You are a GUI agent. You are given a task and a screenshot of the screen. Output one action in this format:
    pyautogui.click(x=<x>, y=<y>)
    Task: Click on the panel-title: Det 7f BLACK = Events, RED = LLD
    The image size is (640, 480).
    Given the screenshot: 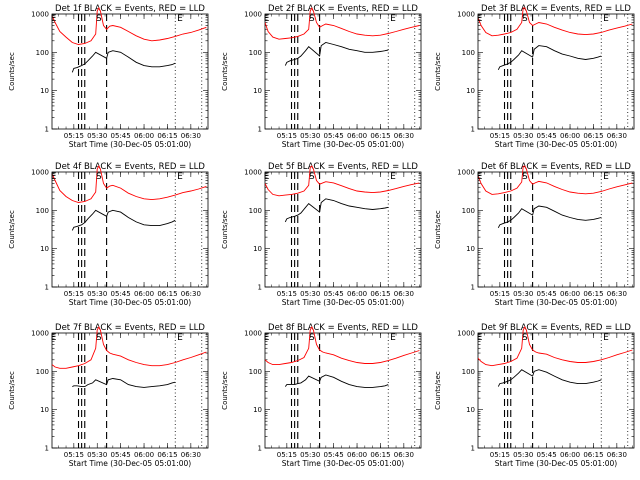 What is the action you would take?
    pyautogui.click(x=130, y=328)
    